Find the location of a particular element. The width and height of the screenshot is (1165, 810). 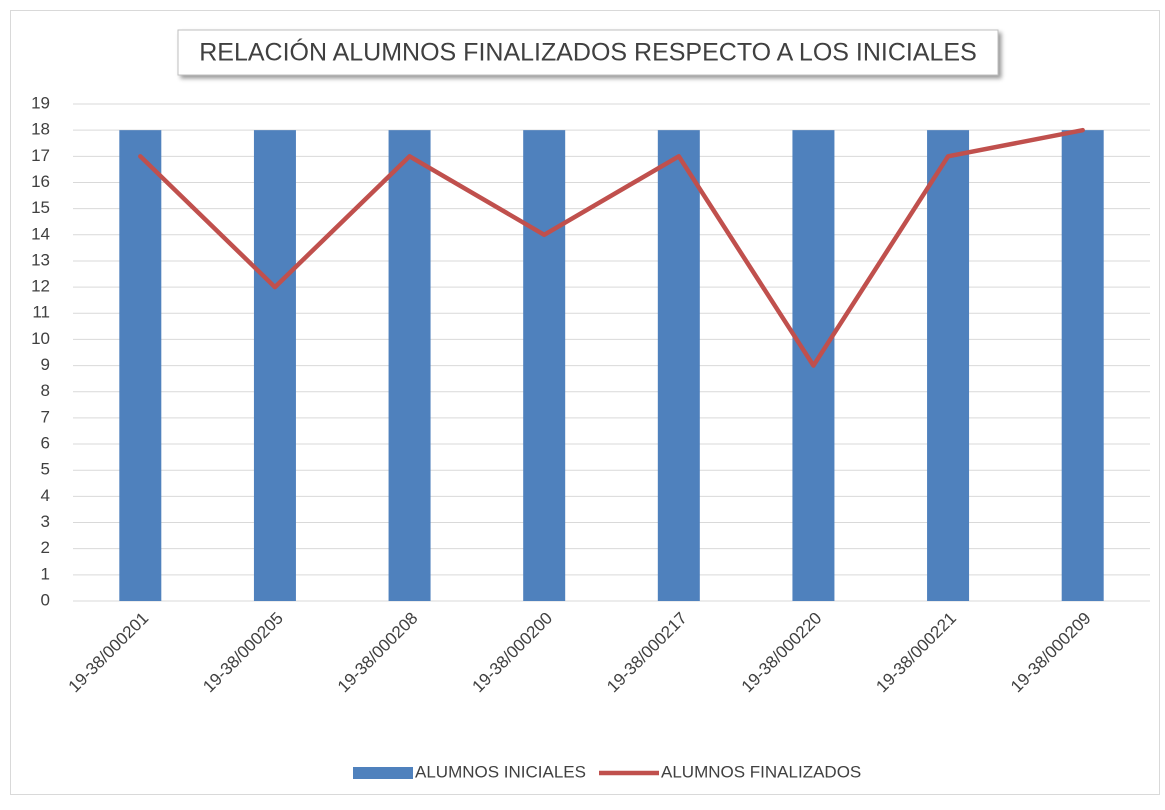

y-tick-label: 15 is located at coordinates (40, 207).